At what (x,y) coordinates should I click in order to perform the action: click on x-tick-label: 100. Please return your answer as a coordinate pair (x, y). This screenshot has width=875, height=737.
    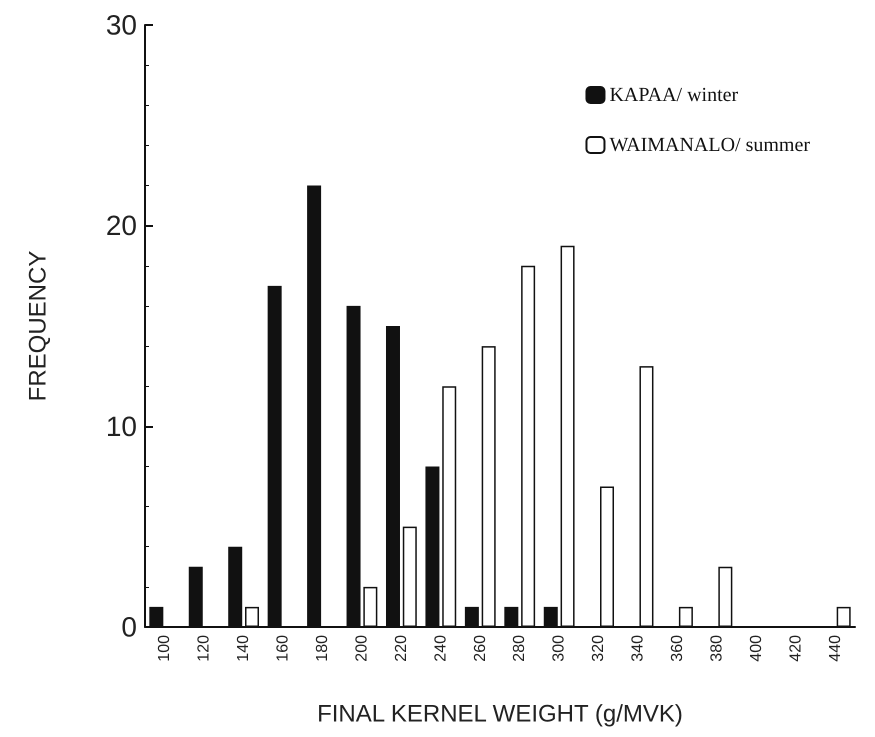
    Looking at the image, I should click on (165, 648).